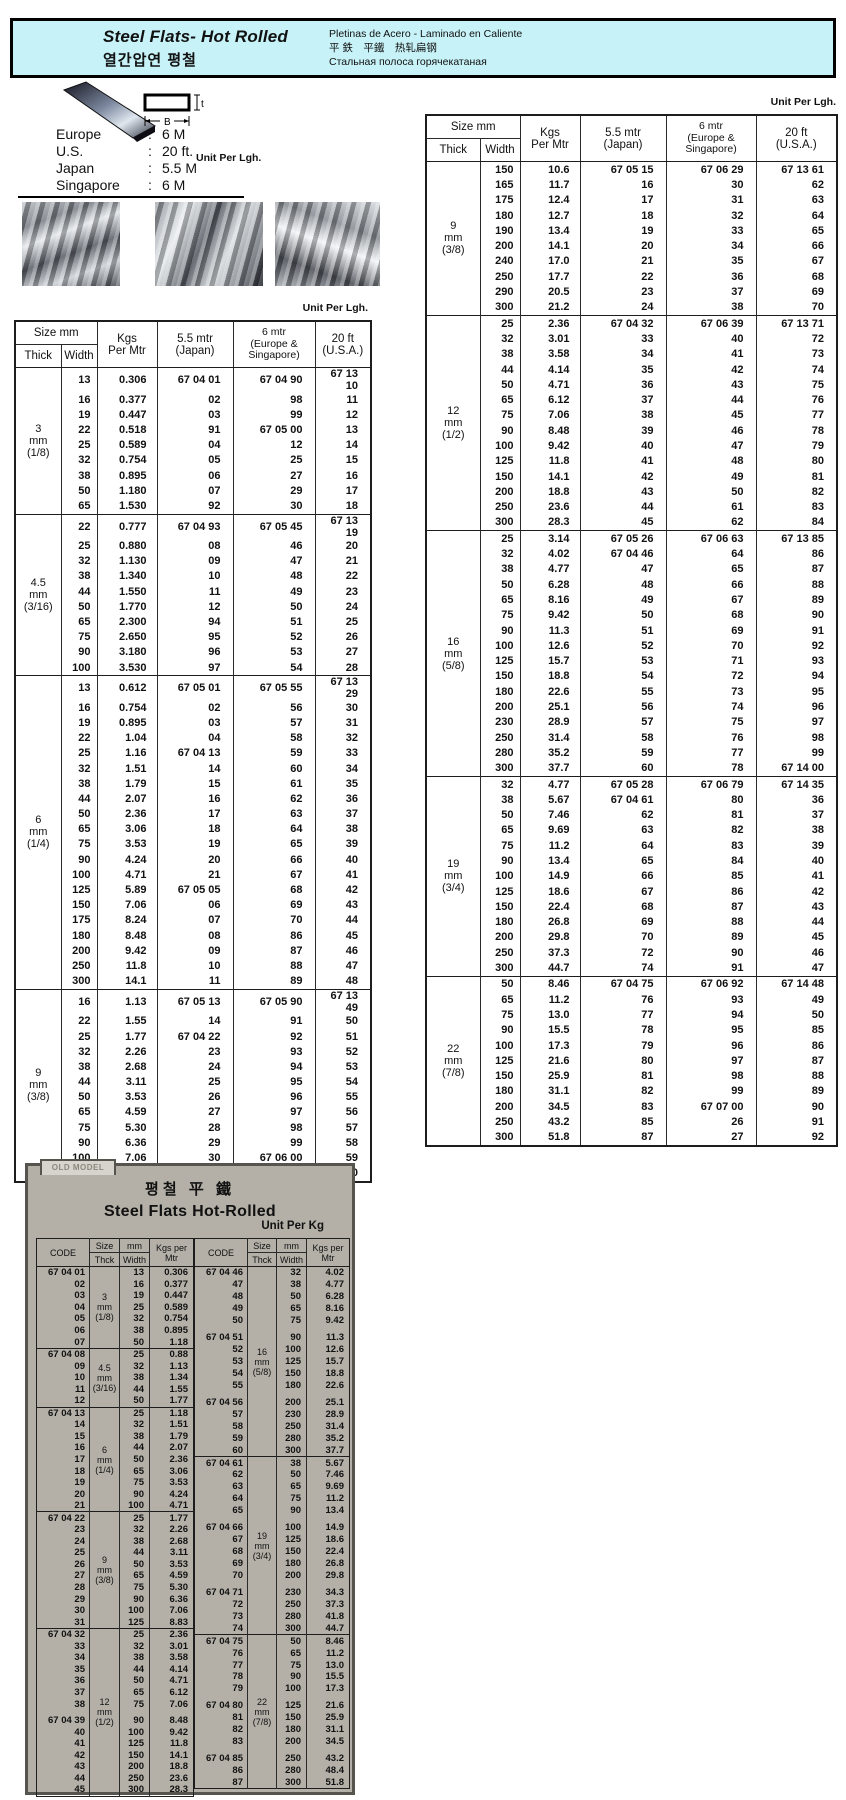 This screenshot has width=846, height=1800. I want to click on group-gap, so click(115, 1712).